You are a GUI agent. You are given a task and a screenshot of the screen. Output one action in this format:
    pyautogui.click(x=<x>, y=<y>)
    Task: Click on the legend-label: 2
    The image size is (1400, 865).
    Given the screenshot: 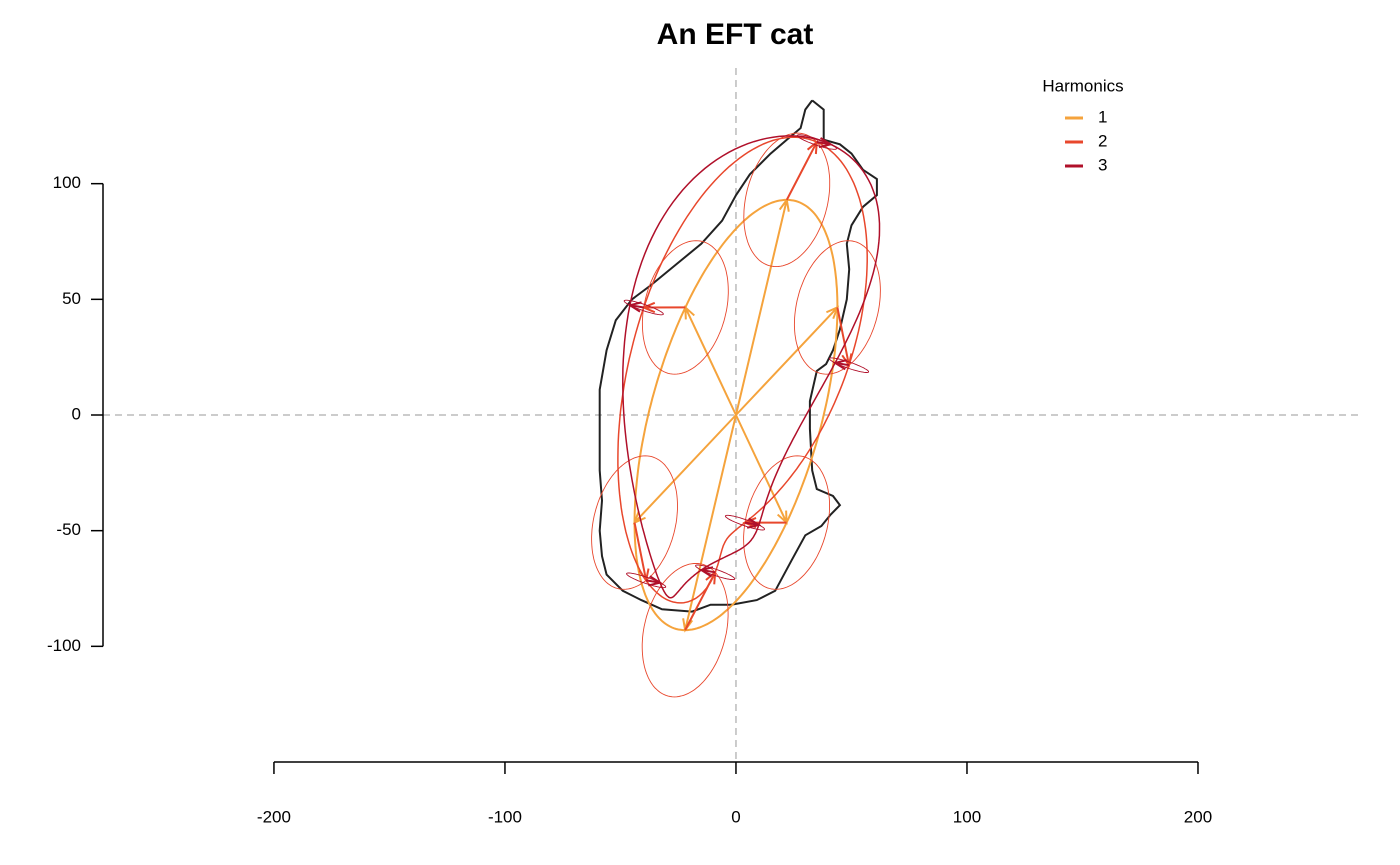 What is the action you would take?
    pyautogui.click(x=1102, y=140)
    